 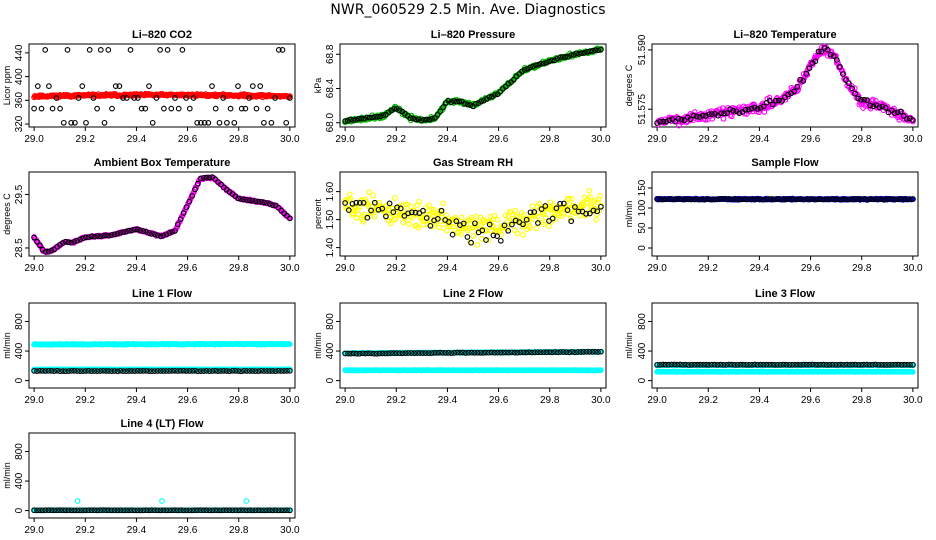 What do you see at coordinates (642, 187) in the screenshot?
I see `y-tick-label: 150` at bounding box center [642, 187].